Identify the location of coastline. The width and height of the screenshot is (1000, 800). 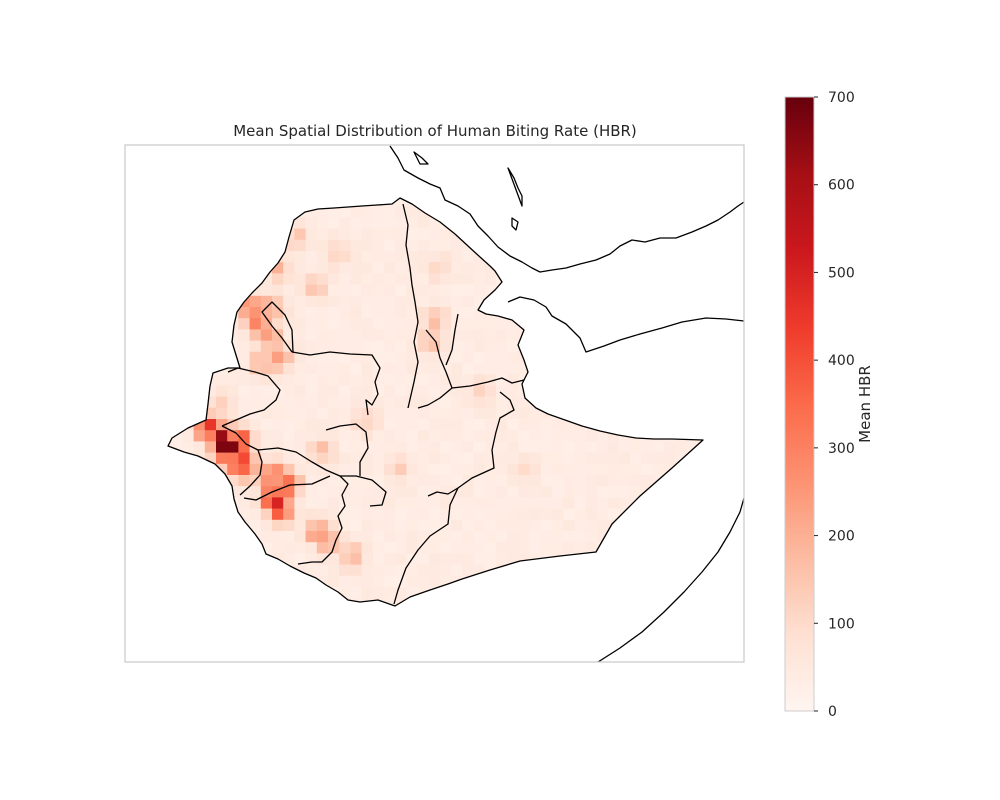
(670, 579).